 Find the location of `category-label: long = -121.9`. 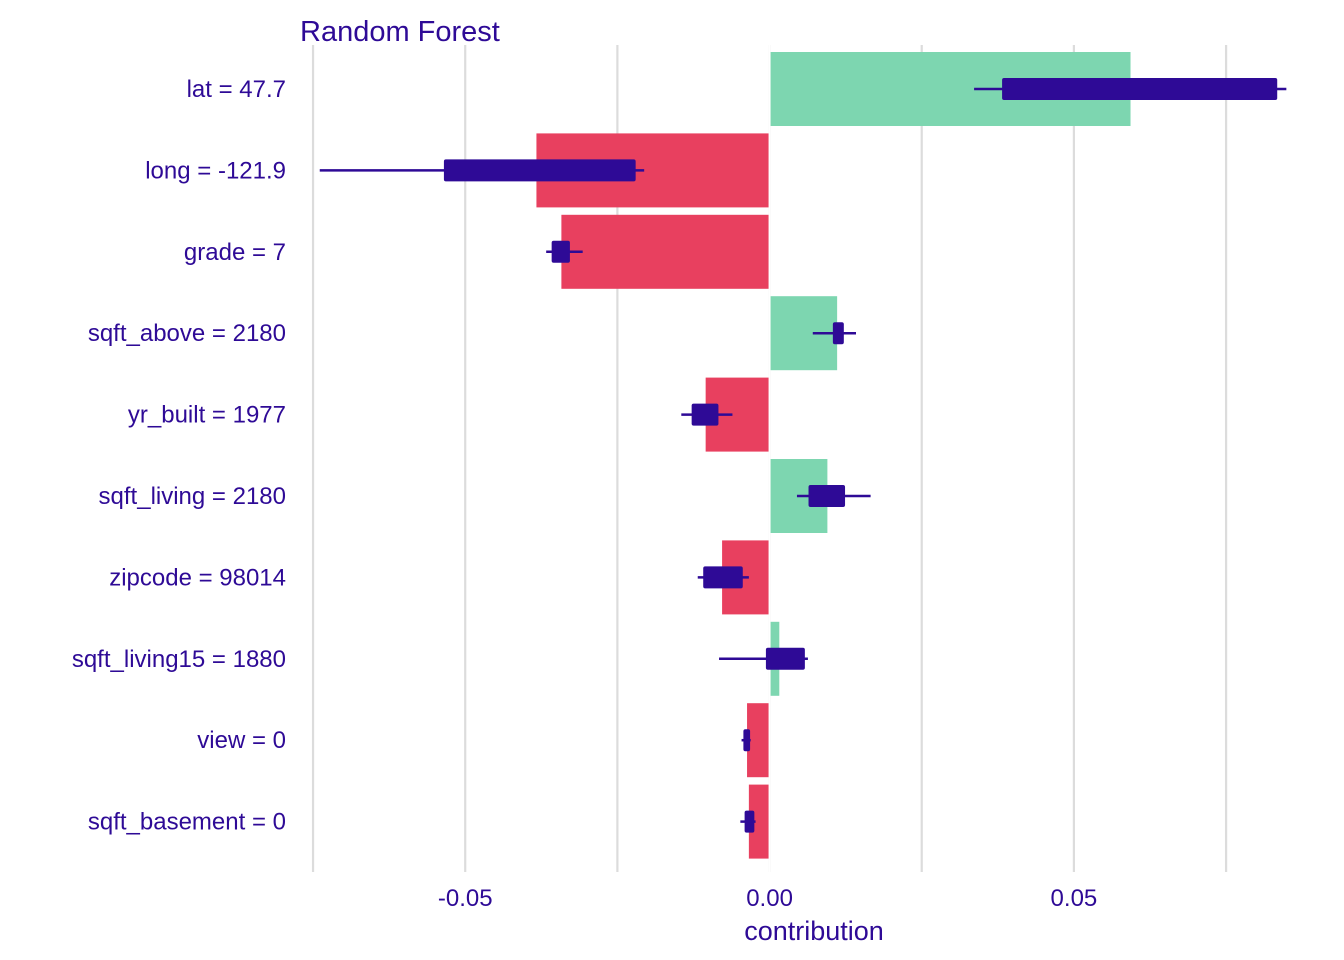

category-label: long = -121.9 is located at coordinates (215, 170).